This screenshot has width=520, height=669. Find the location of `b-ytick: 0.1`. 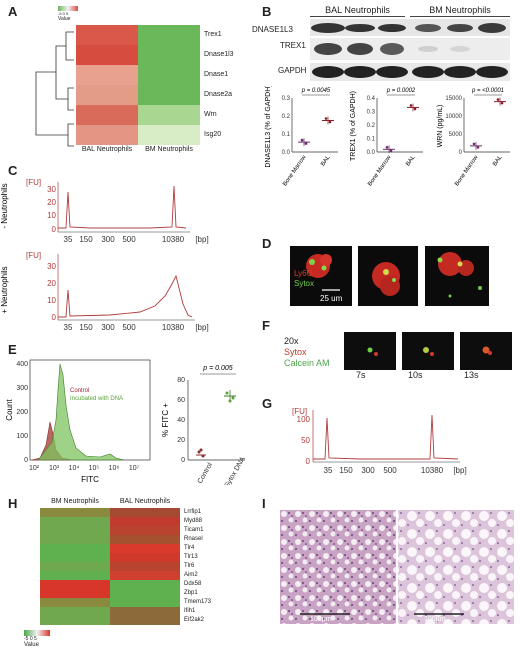

b-ytick: 0.1 is located at coordinates (371, 140).